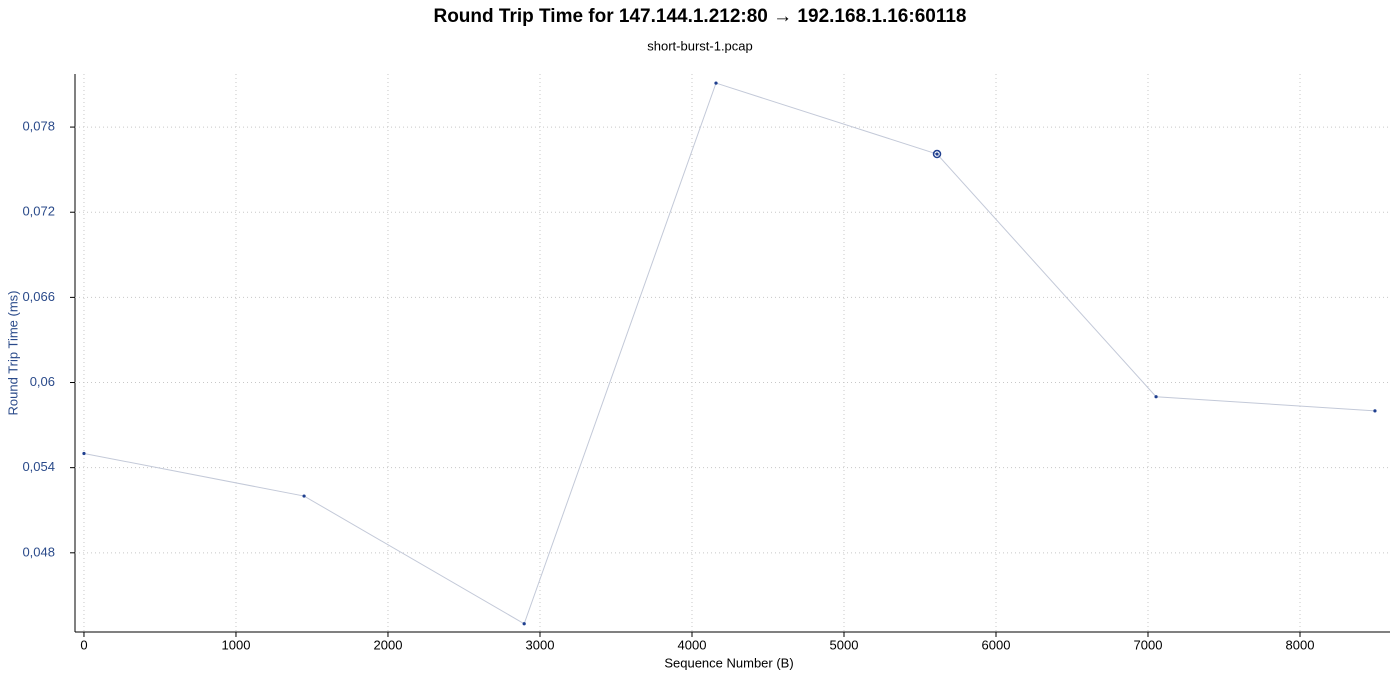 This screenshot has height=678, width=1400. Describe the element at coordinates (700, 45) in the screenshot. I see `chart-subtitle: short-burst-1.pcap` at that location.